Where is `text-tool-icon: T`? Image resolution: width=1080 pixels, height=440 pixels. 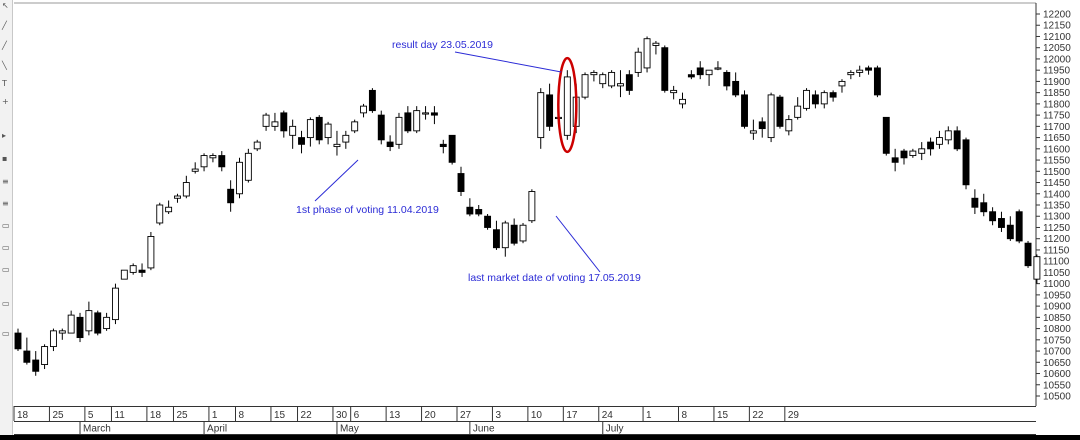 text-tool-icon: T is located at coordinates (4, 83).